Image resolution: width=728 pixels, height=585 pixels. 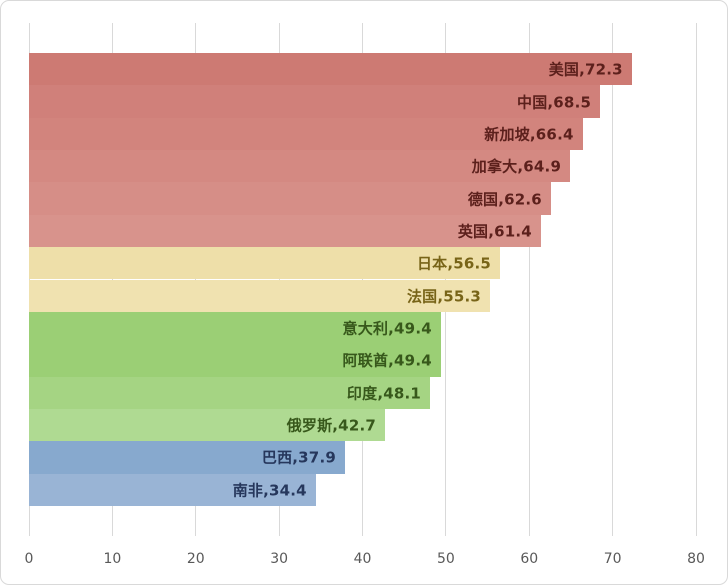 I want to click on bar: 德国,62.6, so click(x=290, y=198).